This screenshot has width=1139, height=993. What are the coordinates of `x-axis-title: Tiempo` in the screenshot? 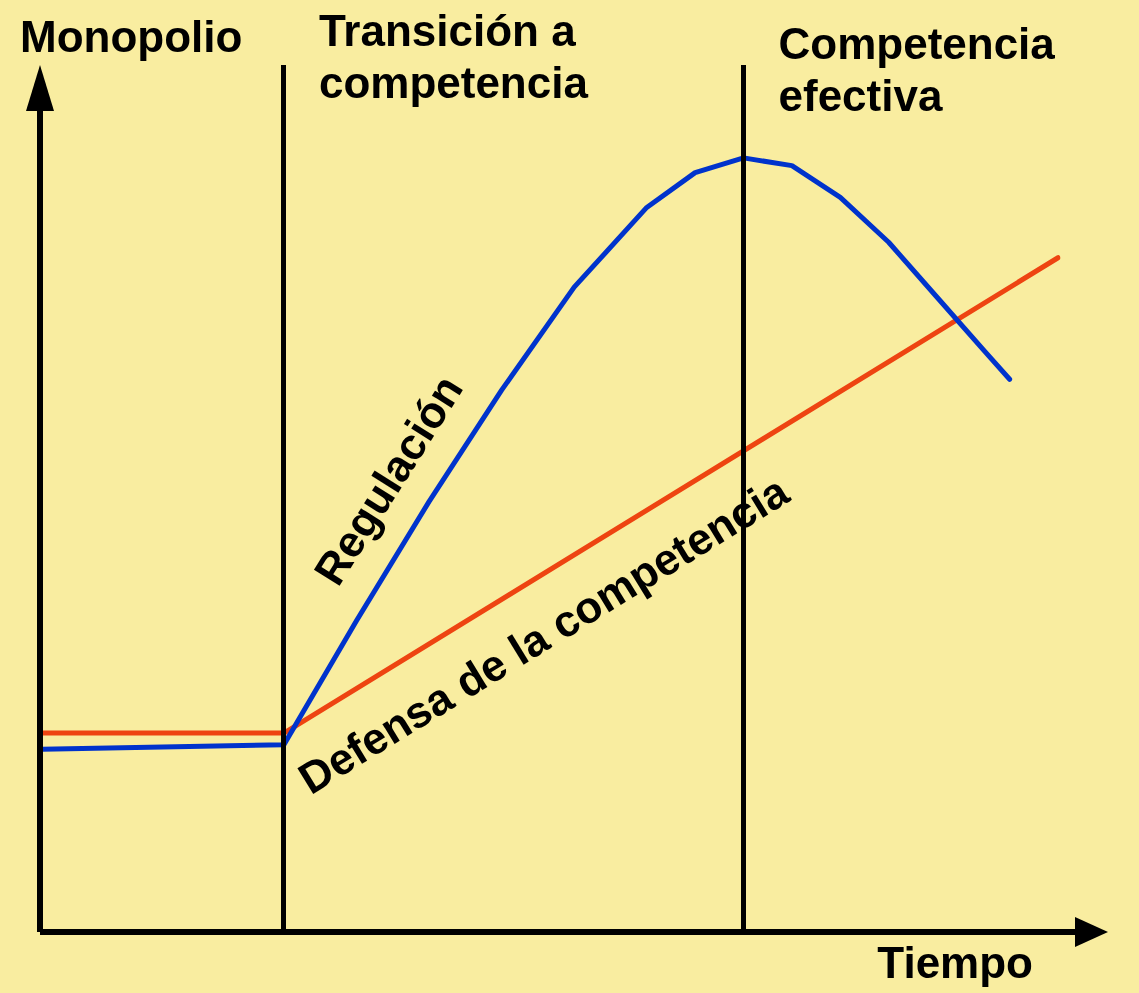 It's located at (955, 963).